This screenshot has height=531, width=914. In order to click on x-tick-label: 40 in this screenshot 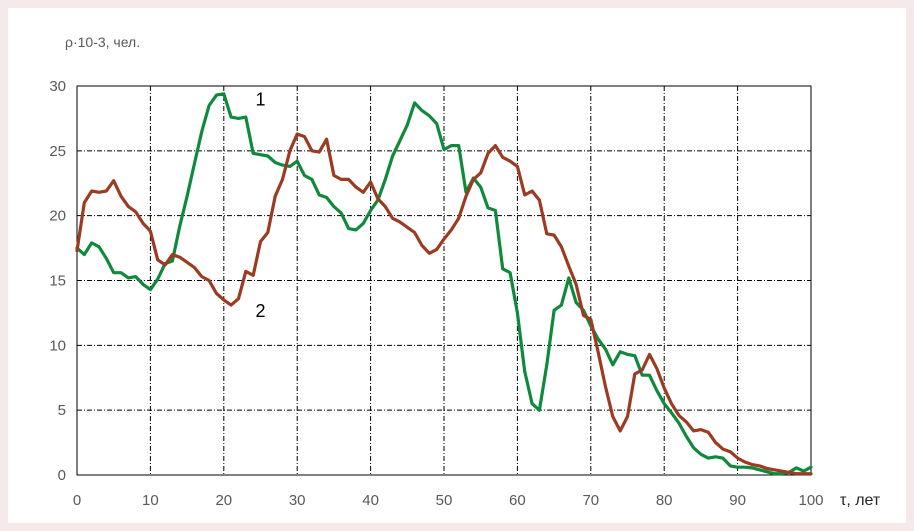, I will do `click(370, 500)`.